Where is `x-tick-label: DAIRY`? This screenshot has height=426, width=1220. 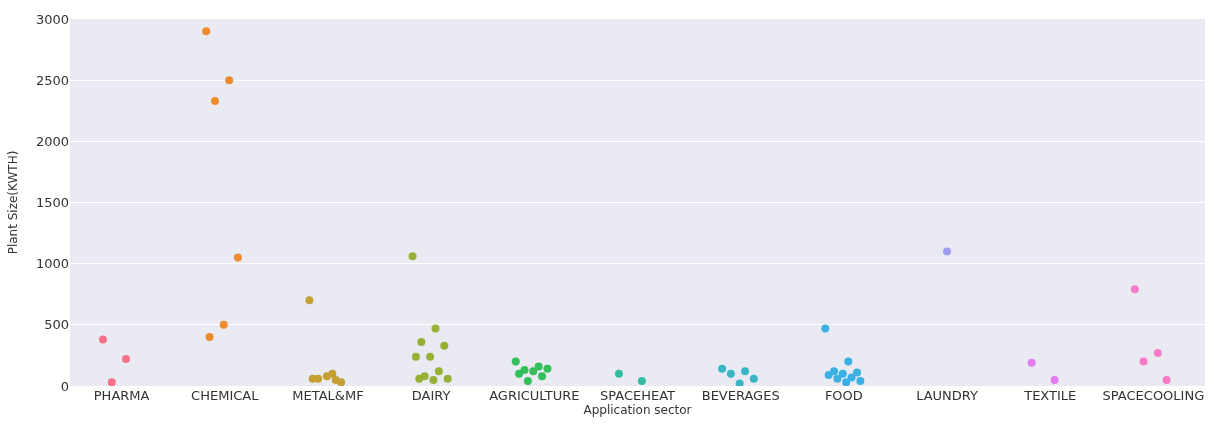
x-tick-label: DAIRY is located at coordinates (431, 395).